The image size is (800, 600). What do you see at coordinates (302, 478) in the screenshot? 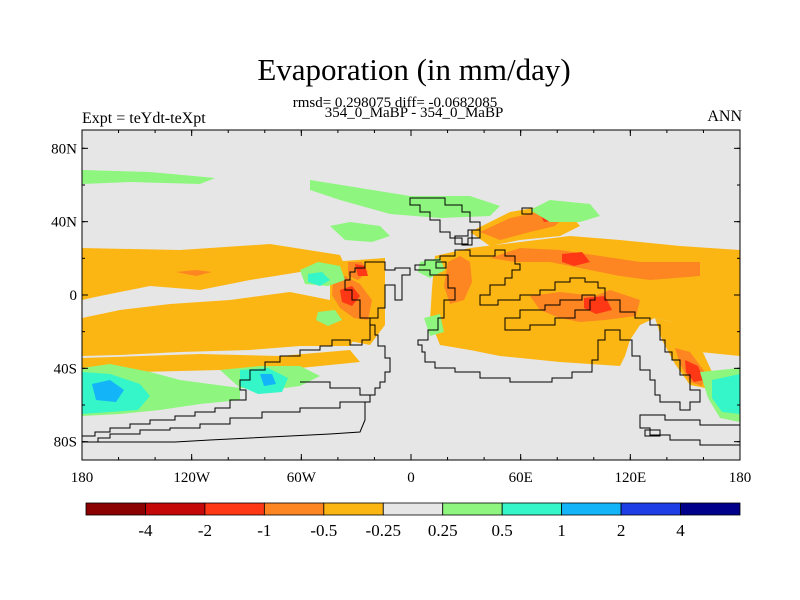
I see `x-tick-label: 60W` at bounding box center [302, 478].